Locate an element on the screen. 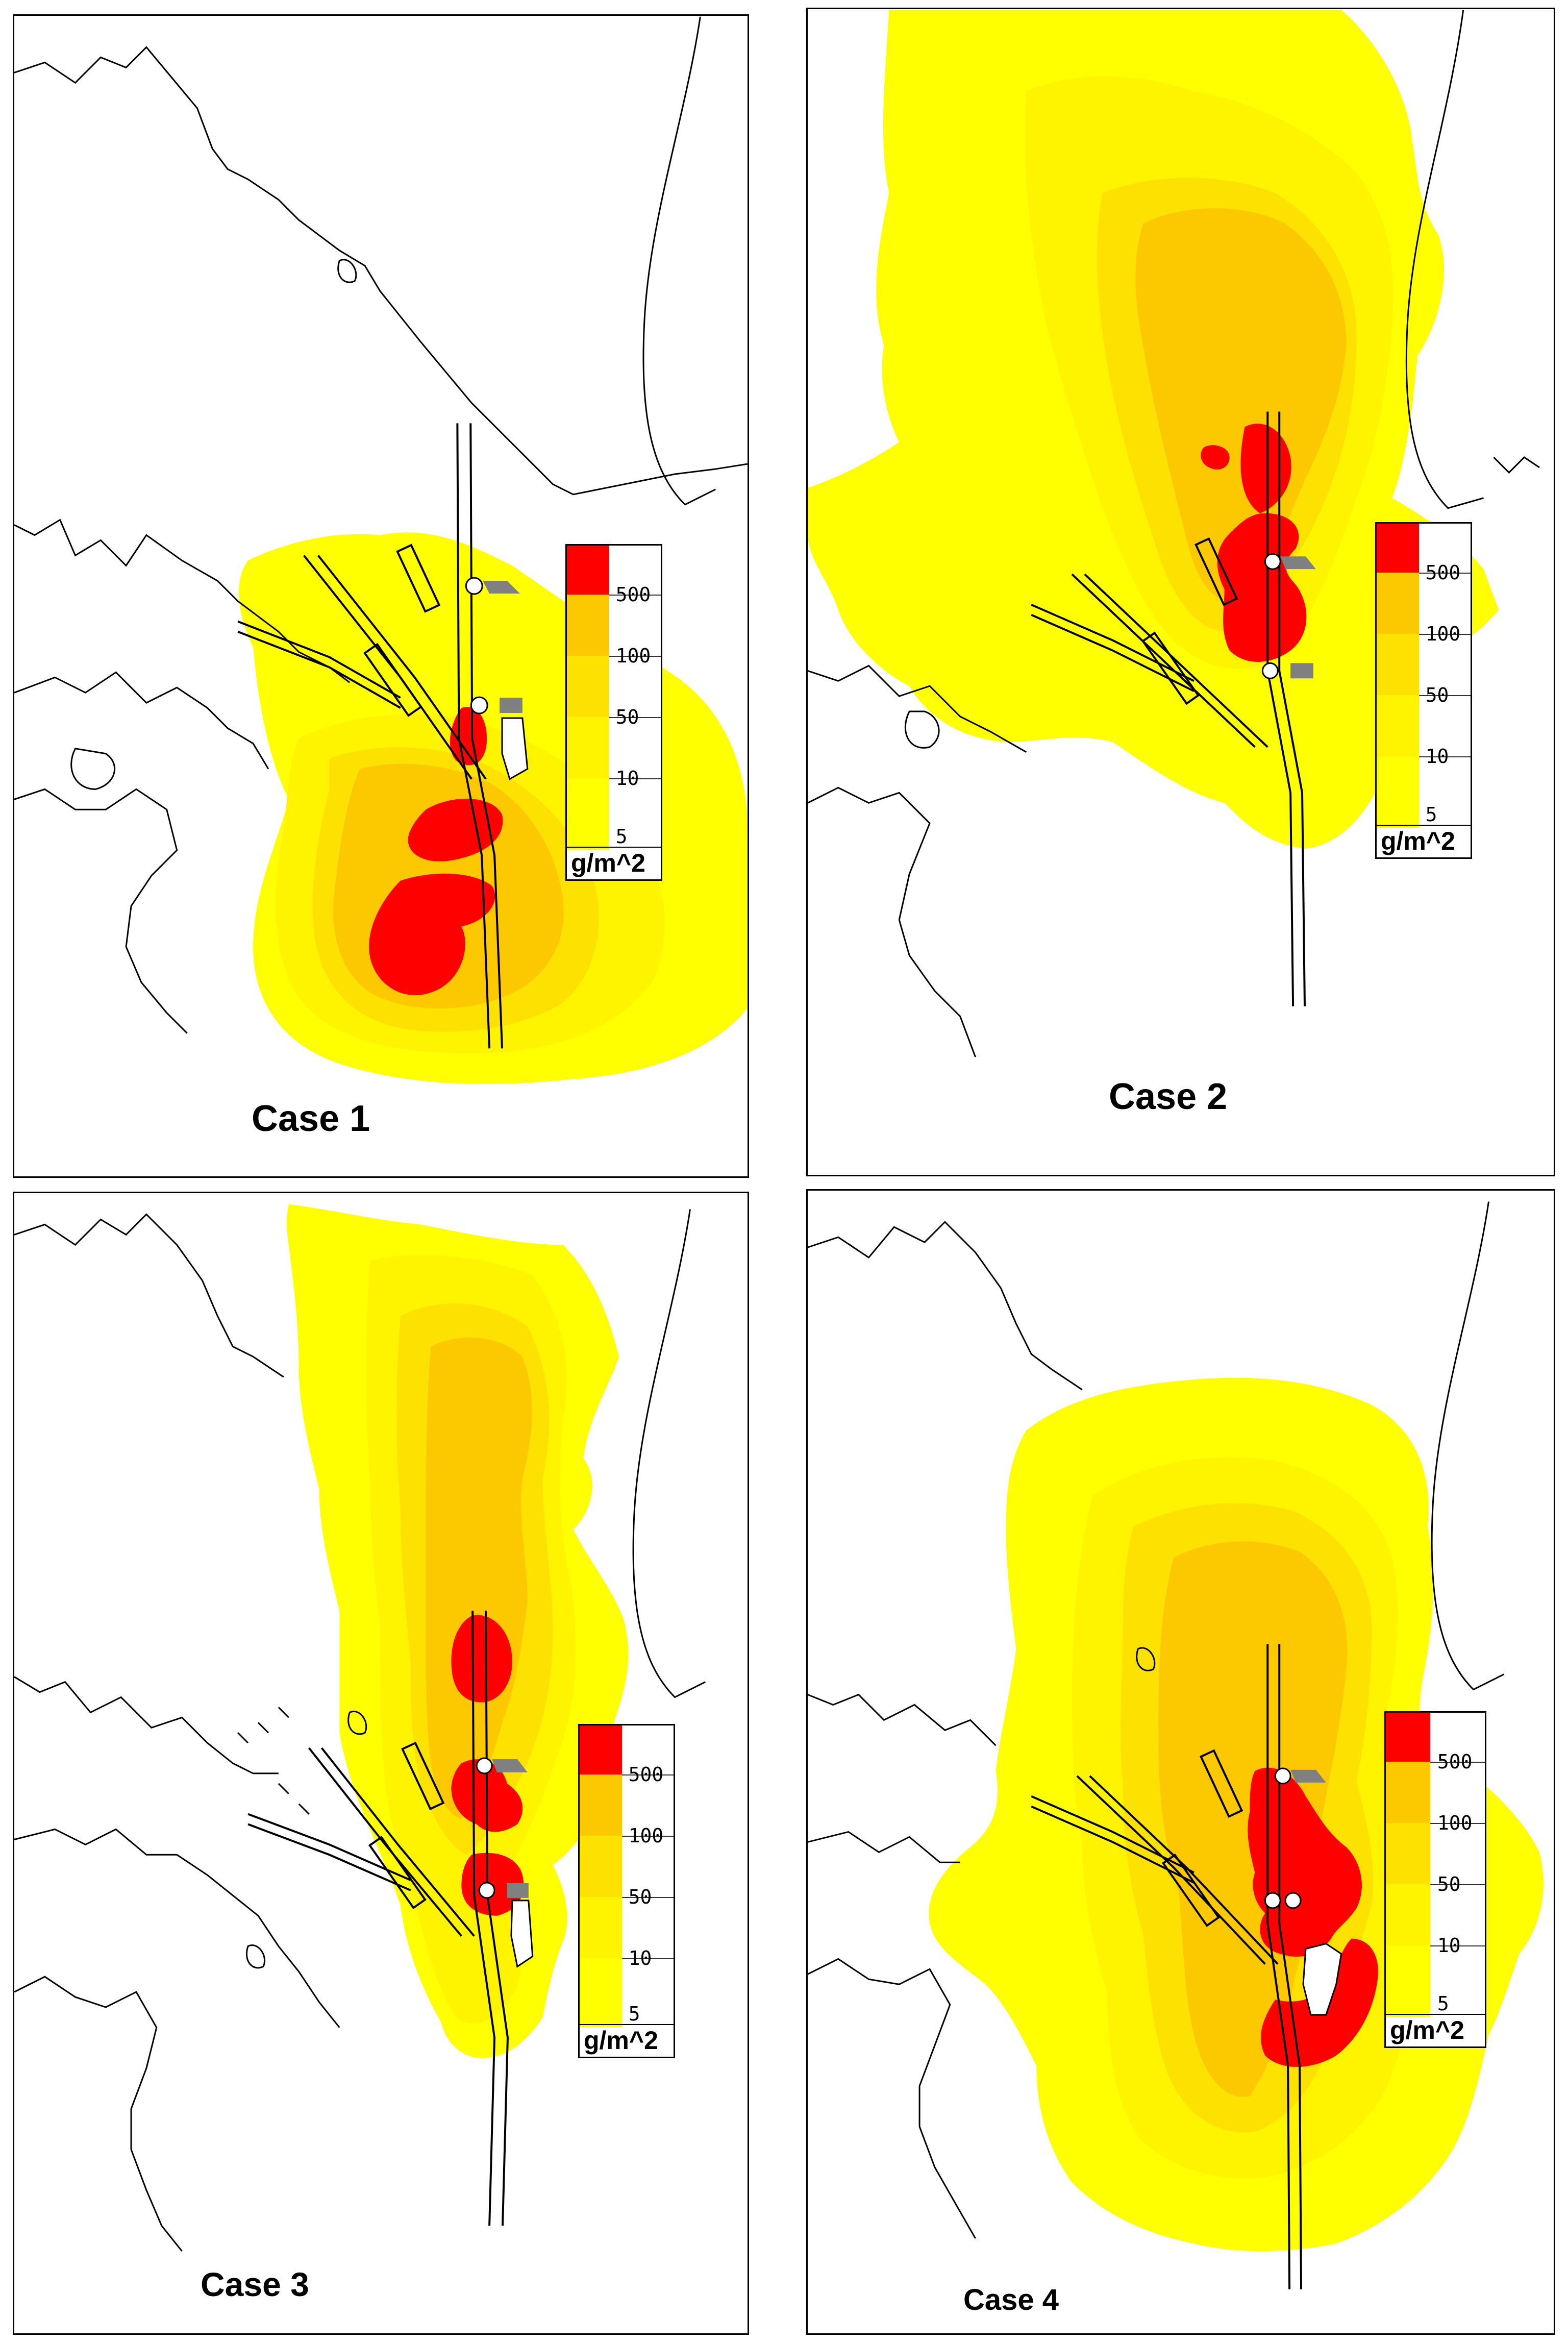 The image size is (1568, 2343). legend-case4: 500 100 50 10 5 g/m^2 is located at coordinates (1435, 1879).